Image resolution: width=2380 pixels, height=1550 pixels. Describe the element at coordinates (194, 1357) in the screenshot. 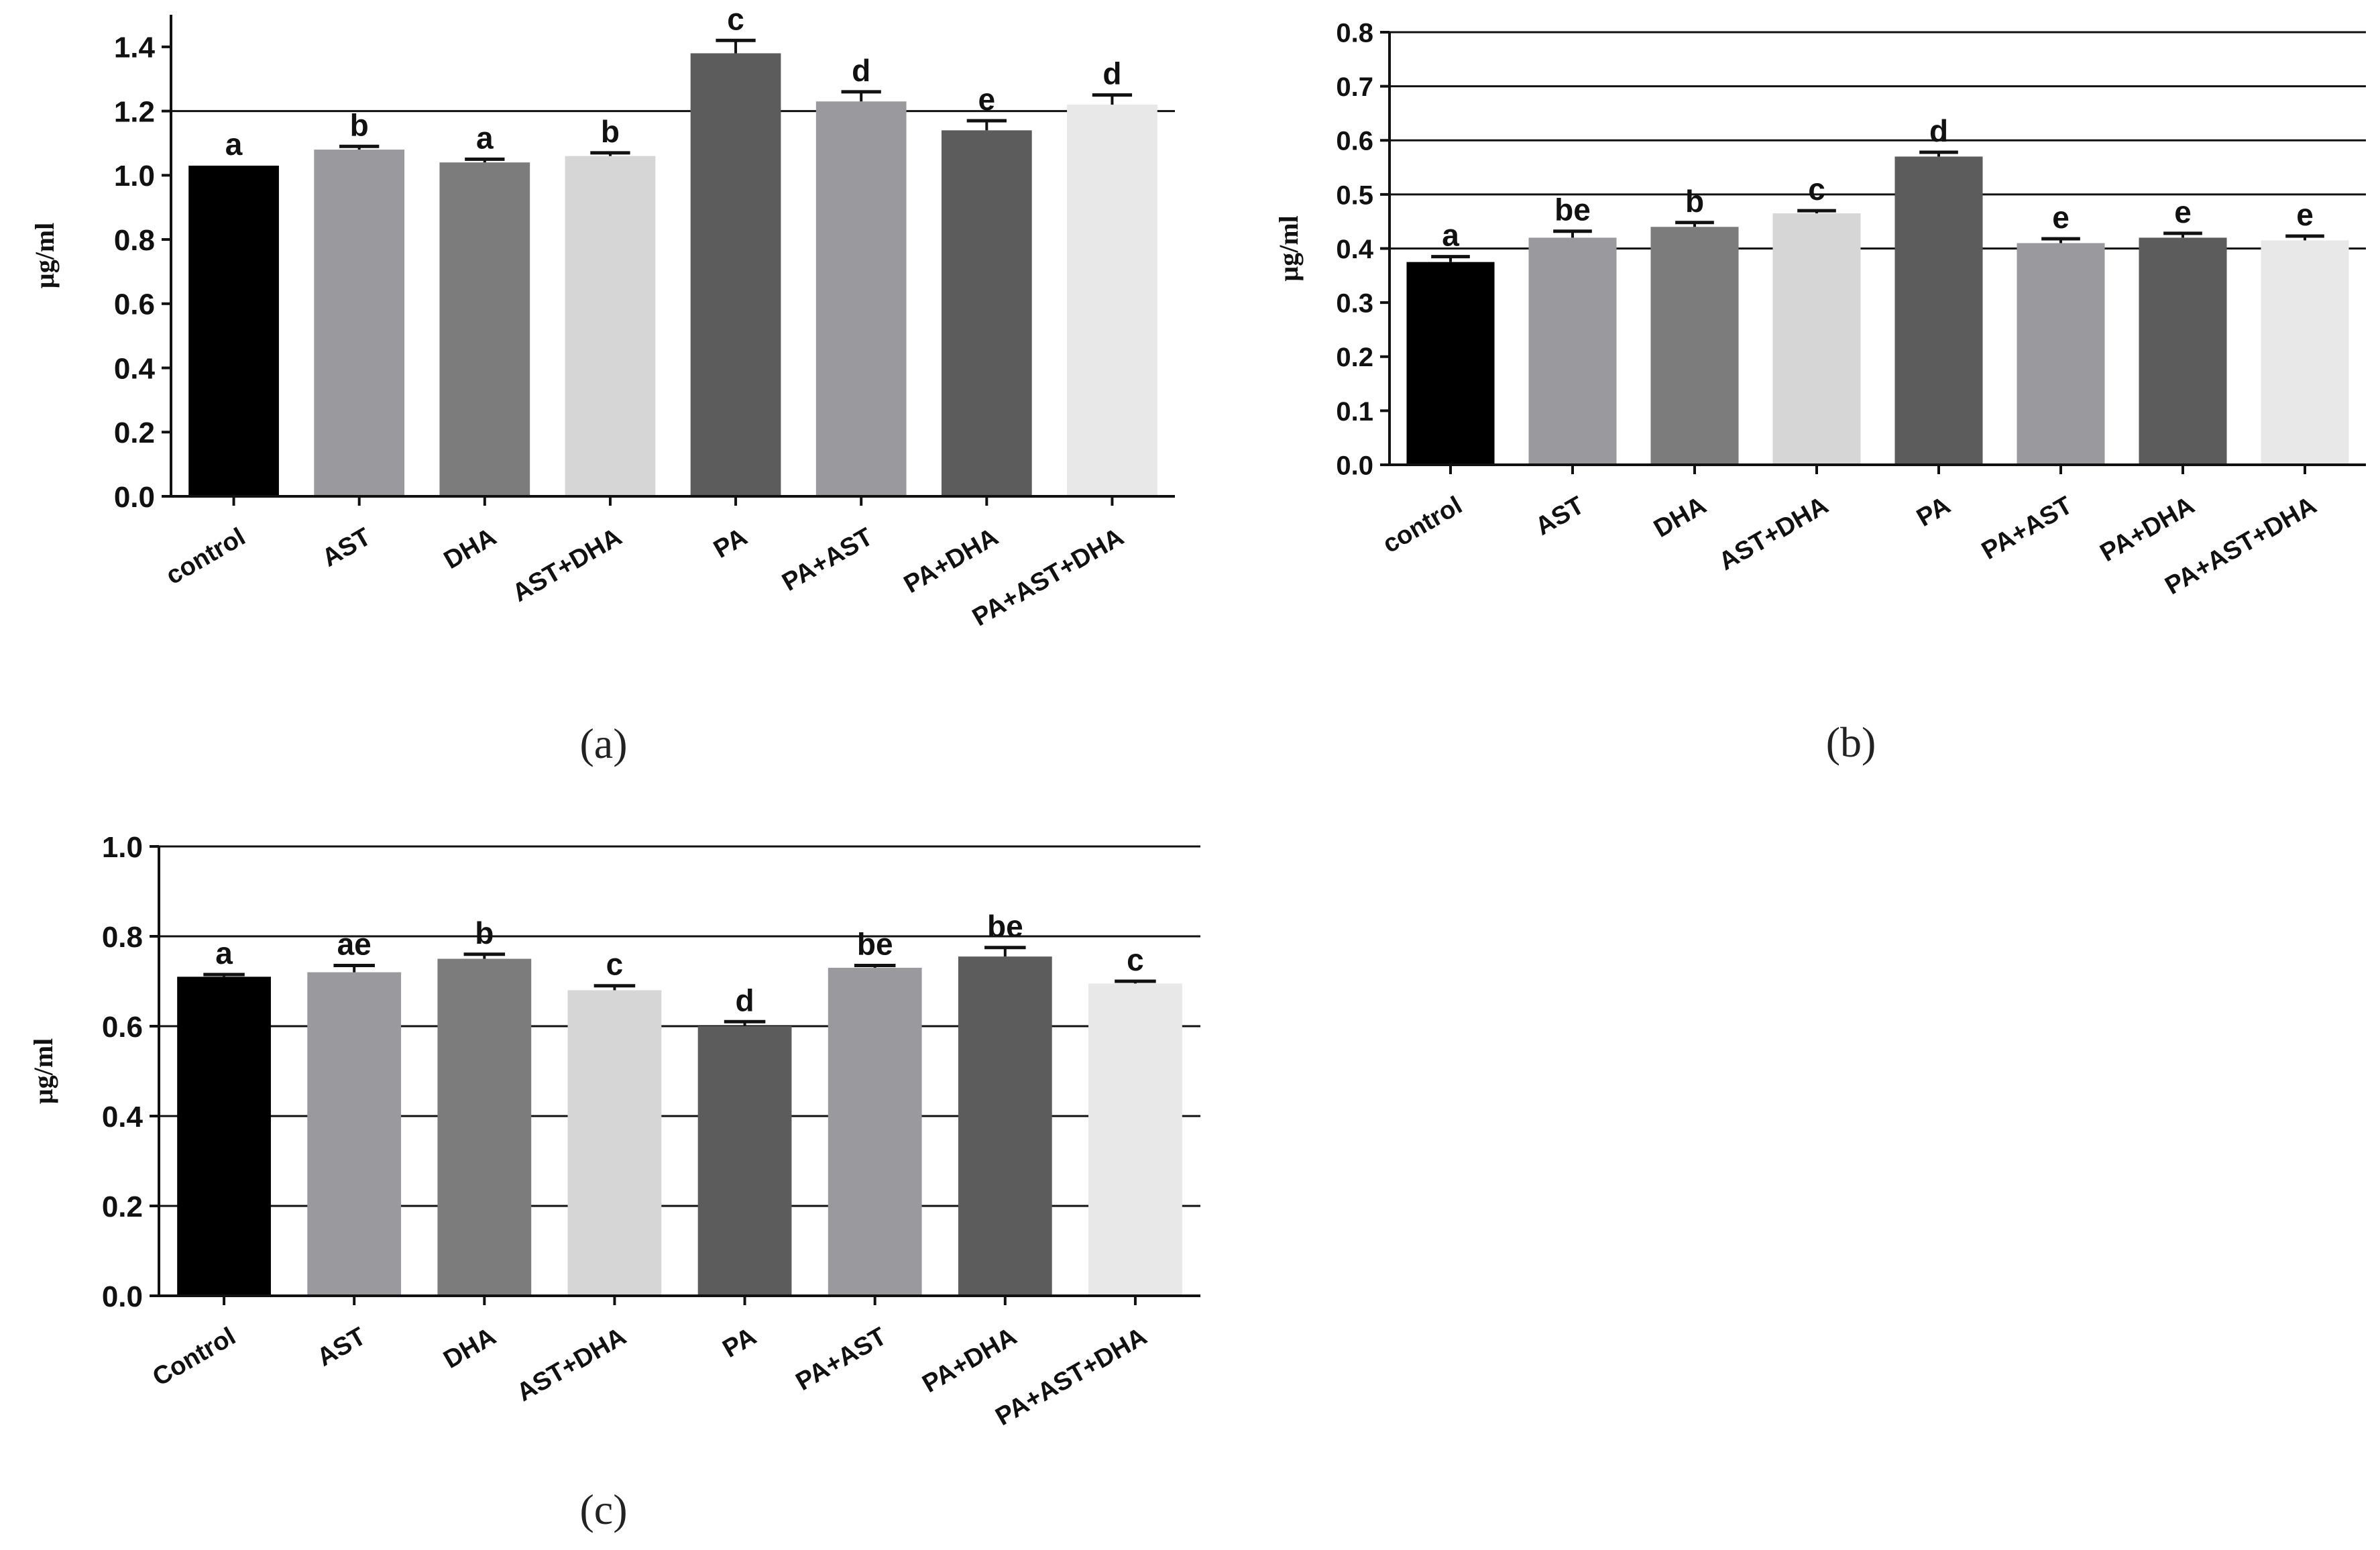

I see `category-label: Control` at that location.